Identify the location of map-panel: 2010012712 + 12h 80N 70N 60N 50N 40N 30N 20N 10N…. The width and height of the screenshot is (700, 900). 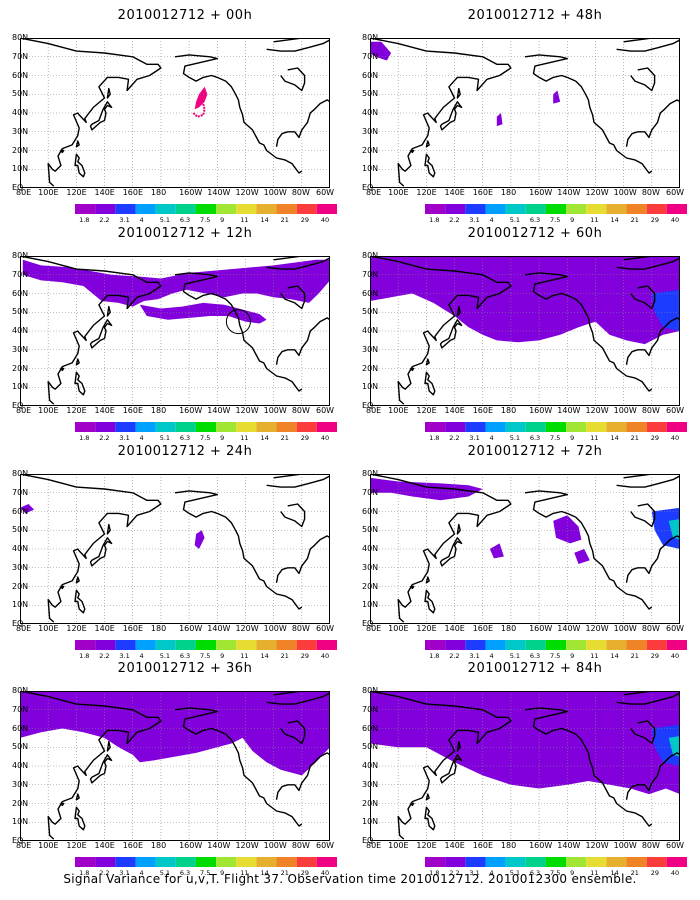
(181, 334).